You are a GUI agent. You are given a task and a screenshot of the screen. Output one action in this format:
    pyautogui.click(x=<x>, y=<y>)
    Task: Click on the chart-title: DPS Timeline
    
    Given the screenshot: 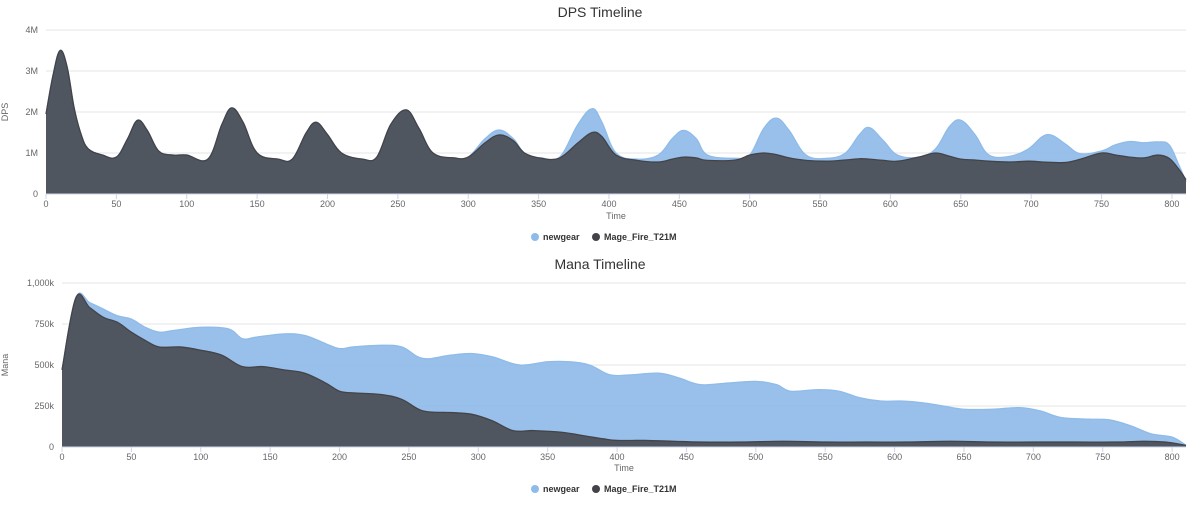 What is the action you would take?
    pyautogui.click(x=600, y=12)
    